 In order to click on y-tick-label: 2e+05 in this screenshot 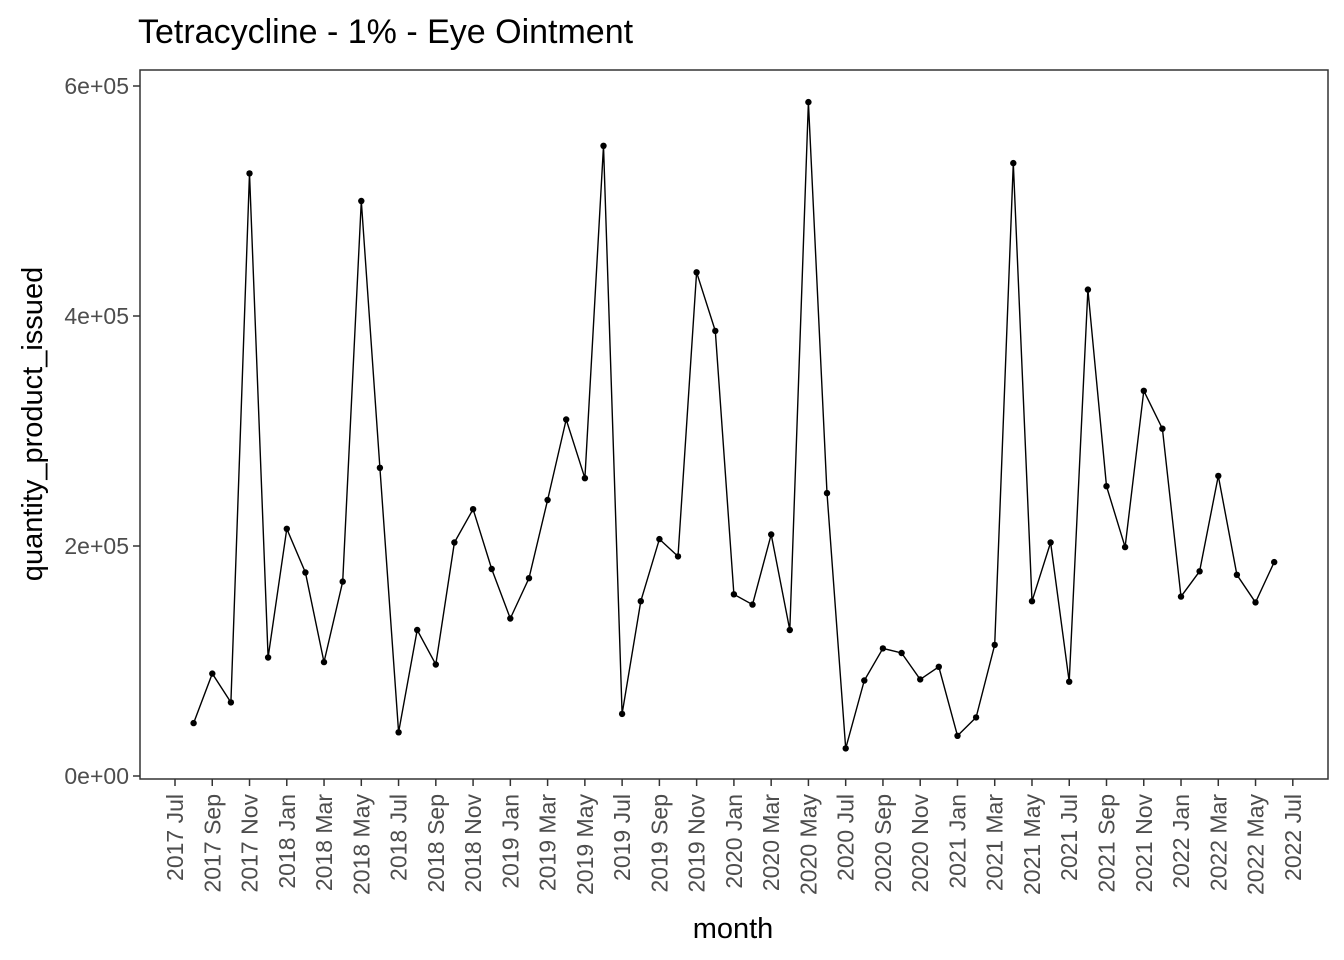, I will do `click(96, 546)`.